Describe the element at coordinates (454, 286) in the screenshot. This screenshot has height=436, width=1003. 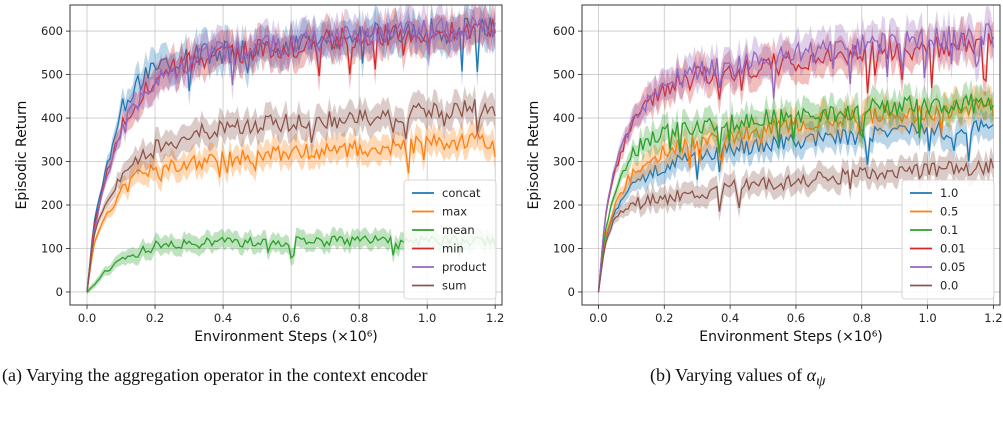
I see `legend-label-sum: sum` at that location.